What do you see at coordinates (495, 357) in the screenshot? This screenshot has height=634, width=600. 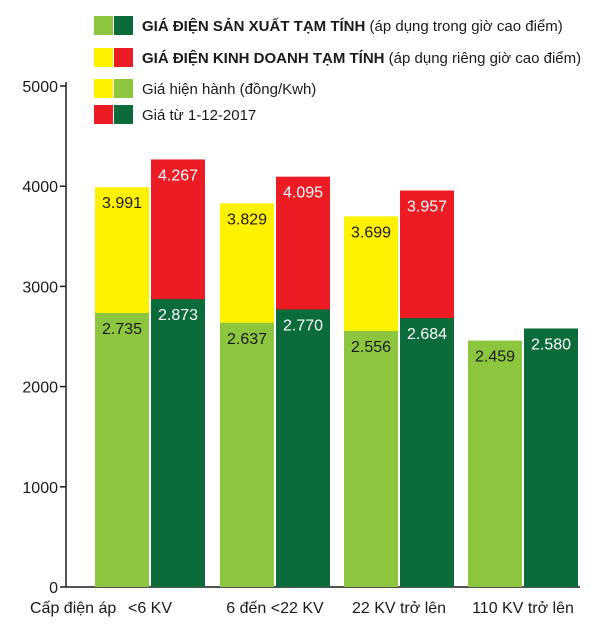 I see `value-label-production-current: 2.459` at bounding box center [495, 357].